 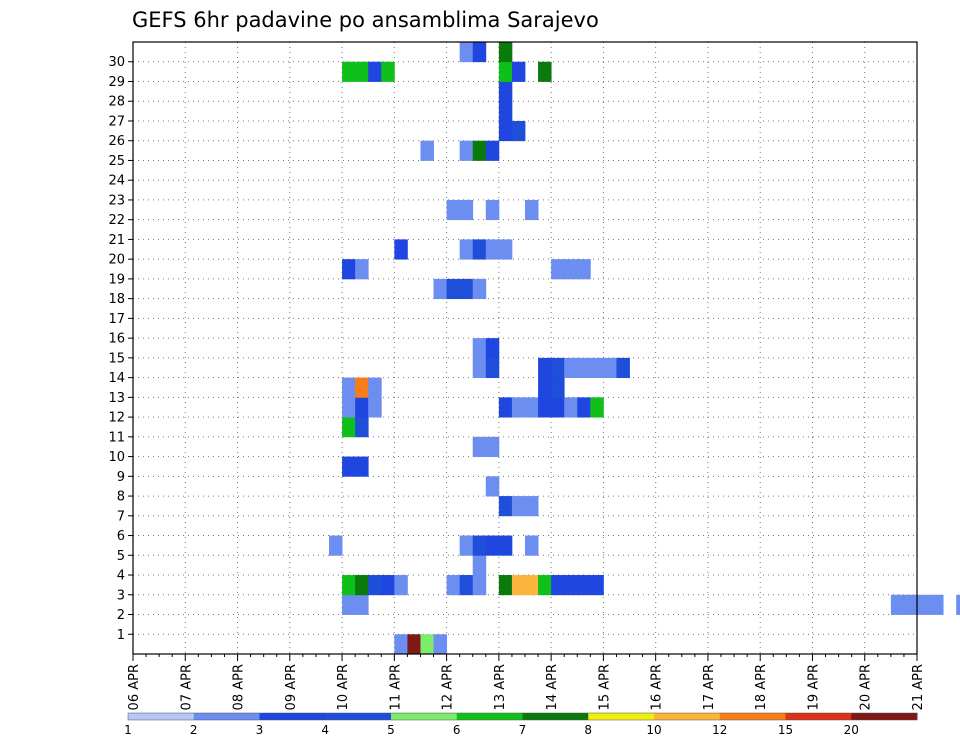 What do you see at coordinates (116, 240) in the screenshot?
I see `y-tick-label: 21` at bounding box center [116, 240].